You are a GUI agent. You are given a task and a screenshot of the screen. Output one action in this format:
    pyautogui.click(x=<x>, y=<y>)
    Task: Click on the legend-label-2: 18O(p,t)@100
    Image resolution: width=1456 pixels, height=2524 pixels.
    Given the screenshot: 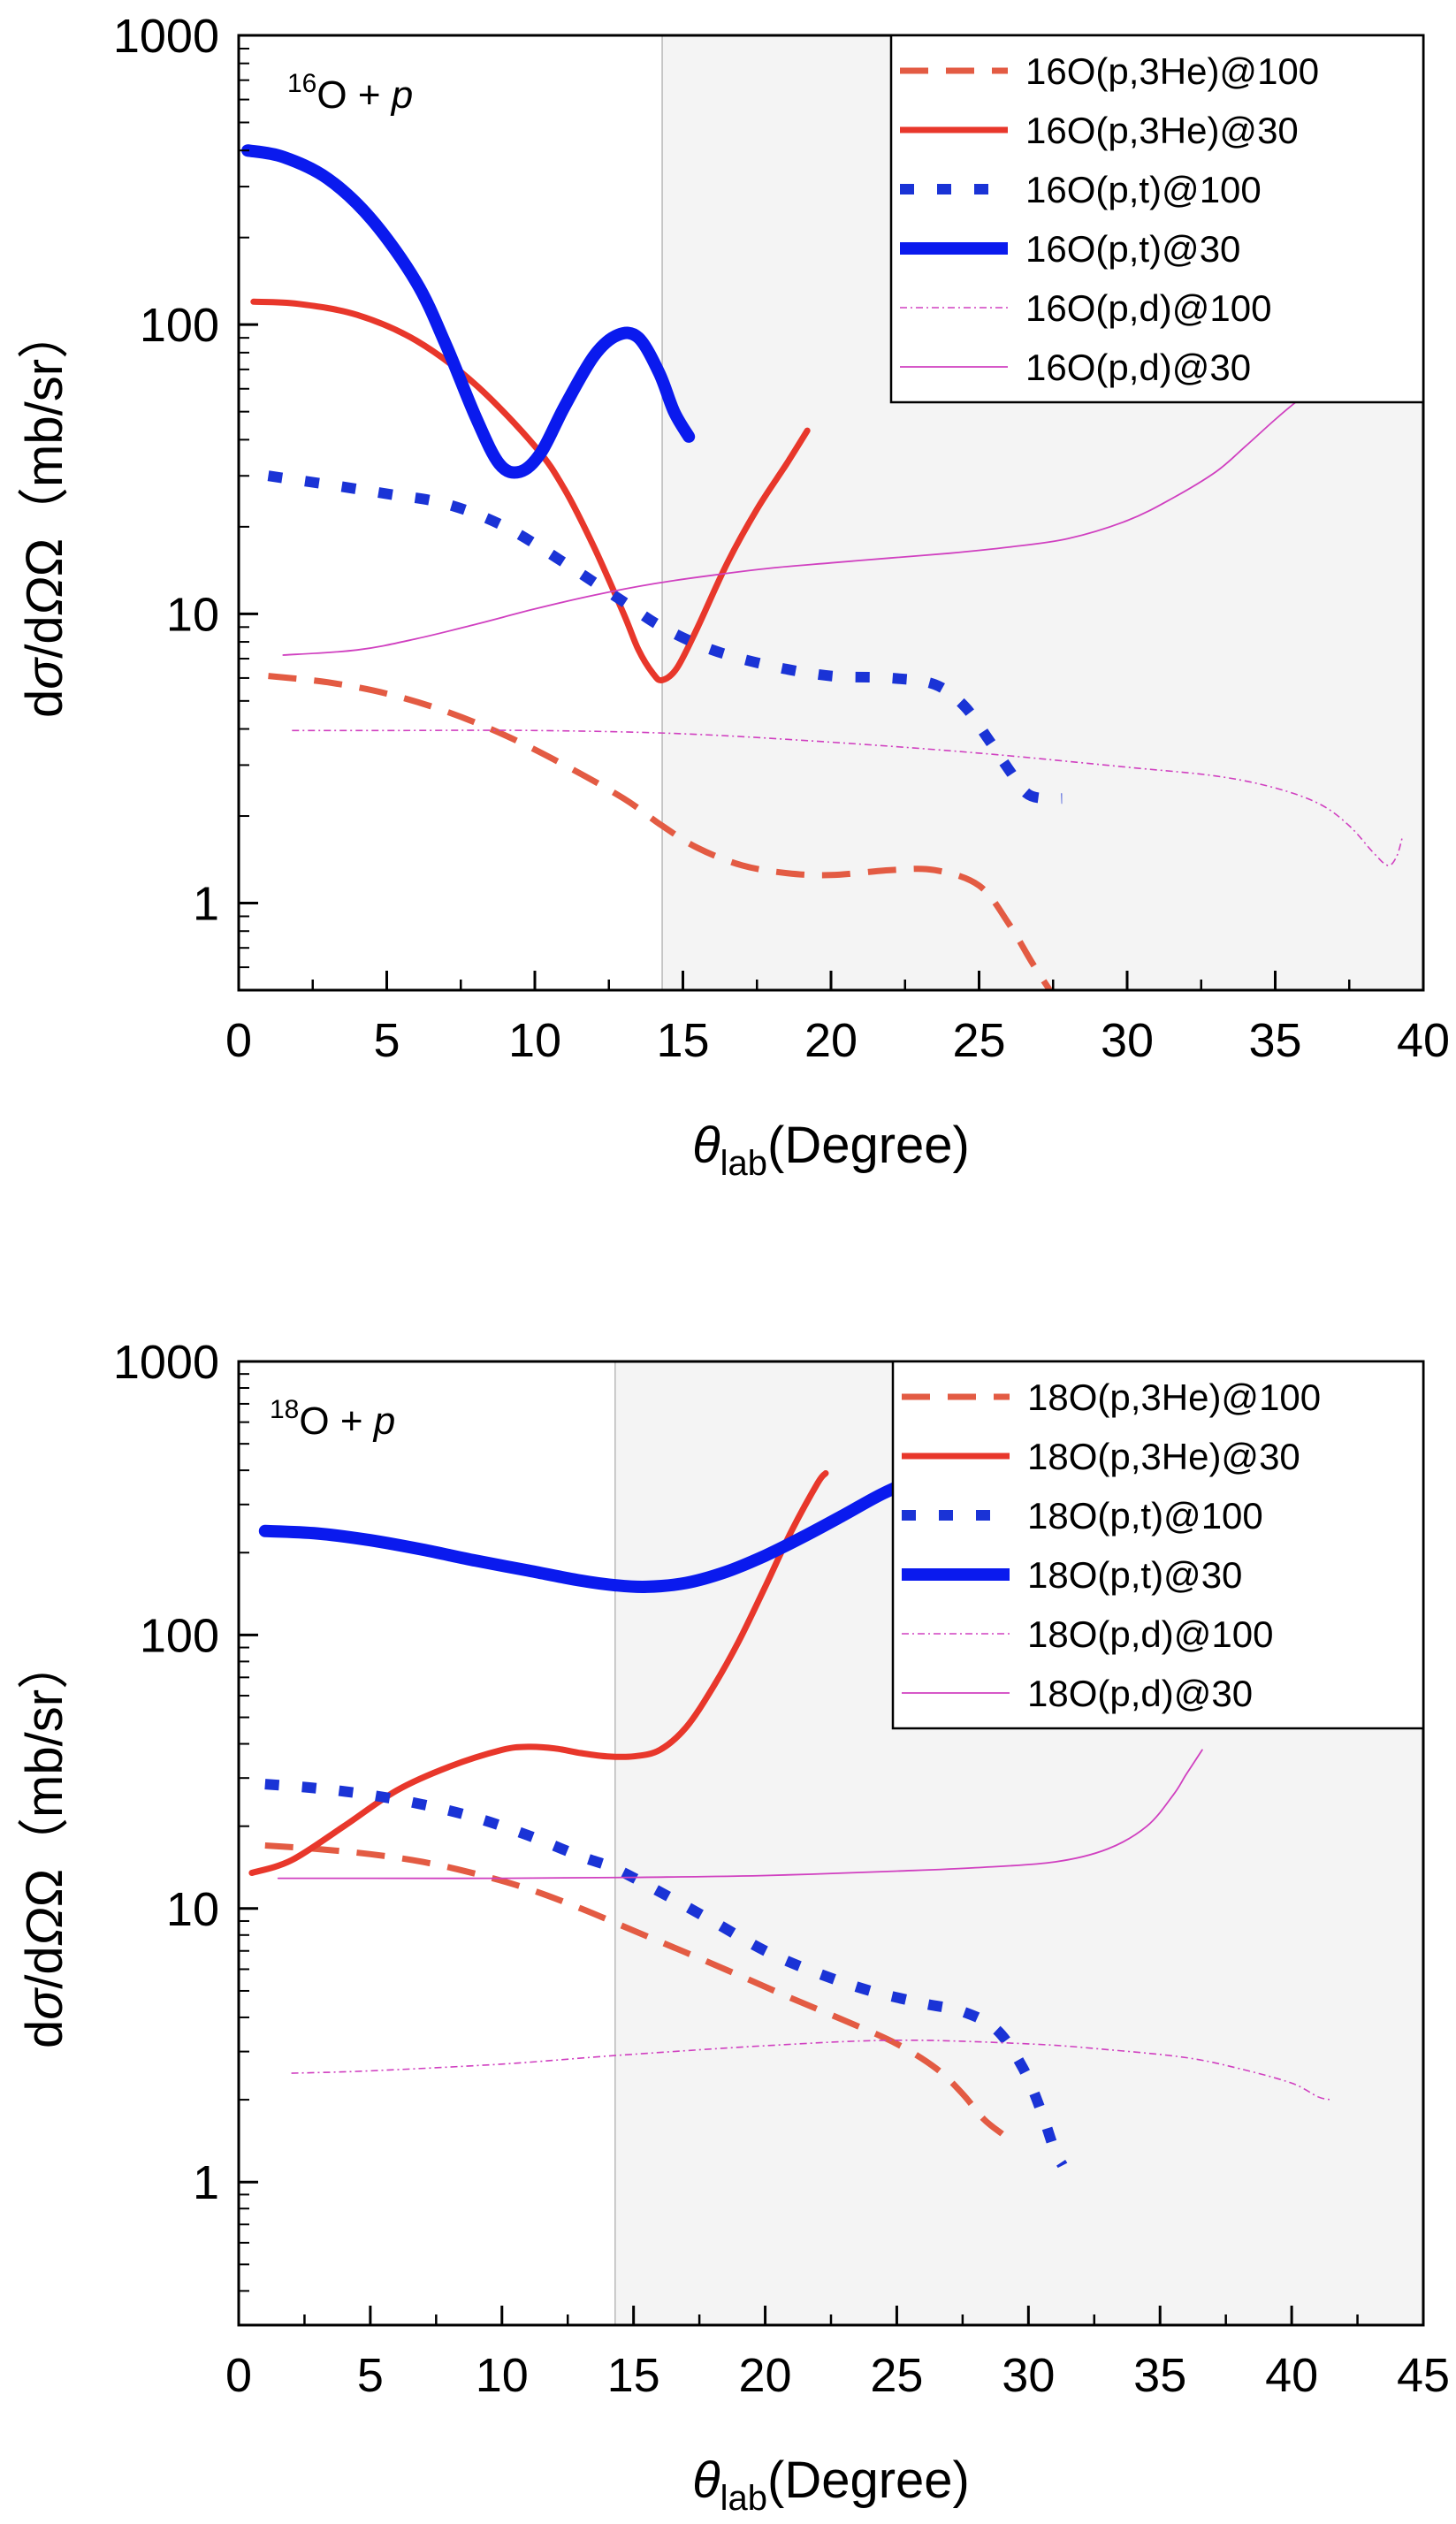 What is the action you would take?
    pyautogui.click(x=1145, y=1516)
    